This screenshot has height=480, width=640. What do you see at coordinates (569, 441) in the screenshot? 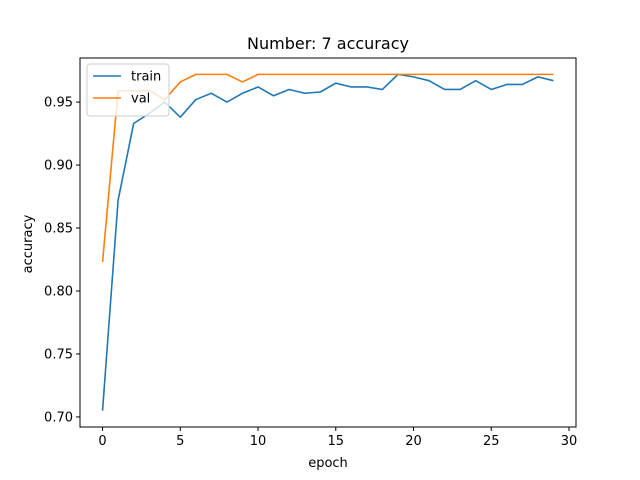
I see `x-tick-label: 30` at bounding box center [569, 441].